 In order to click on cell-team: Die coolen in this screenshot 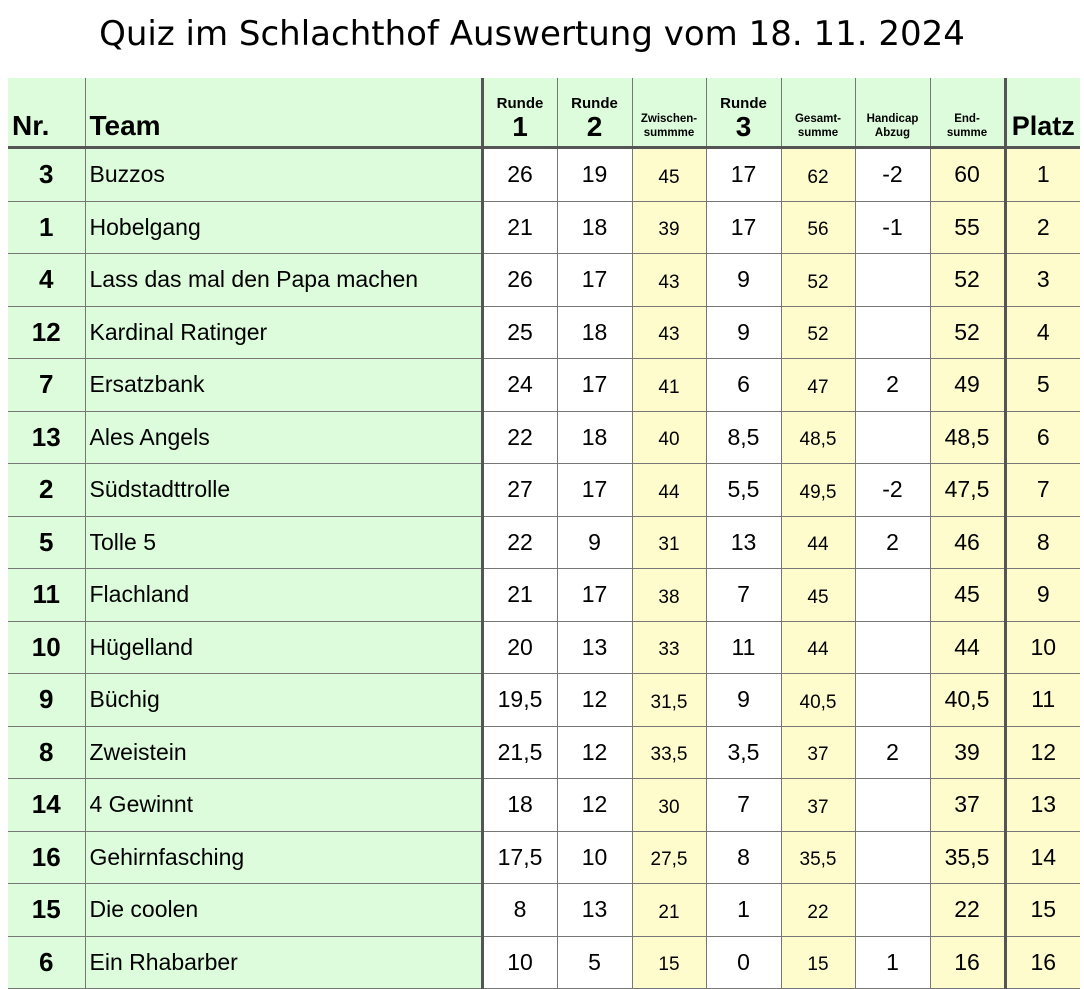, I will do `click(284, 910)`.